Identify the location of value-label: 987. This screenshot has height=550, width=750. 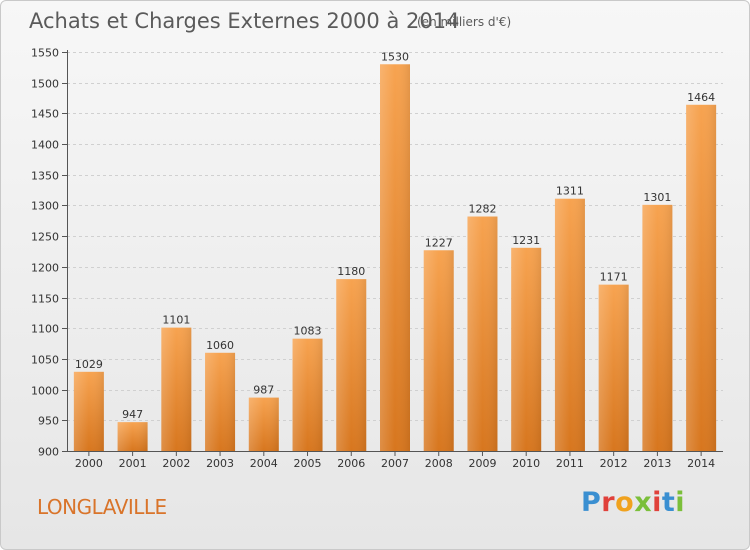
(263, 390).